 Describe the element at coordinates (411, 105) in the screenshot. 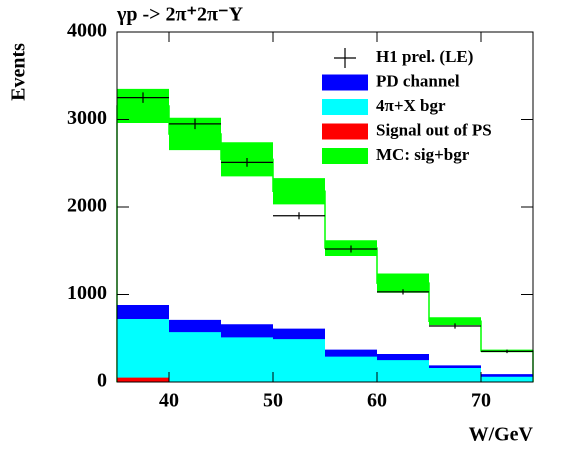

I see `legend-label: 4π+X bgr` at that location.